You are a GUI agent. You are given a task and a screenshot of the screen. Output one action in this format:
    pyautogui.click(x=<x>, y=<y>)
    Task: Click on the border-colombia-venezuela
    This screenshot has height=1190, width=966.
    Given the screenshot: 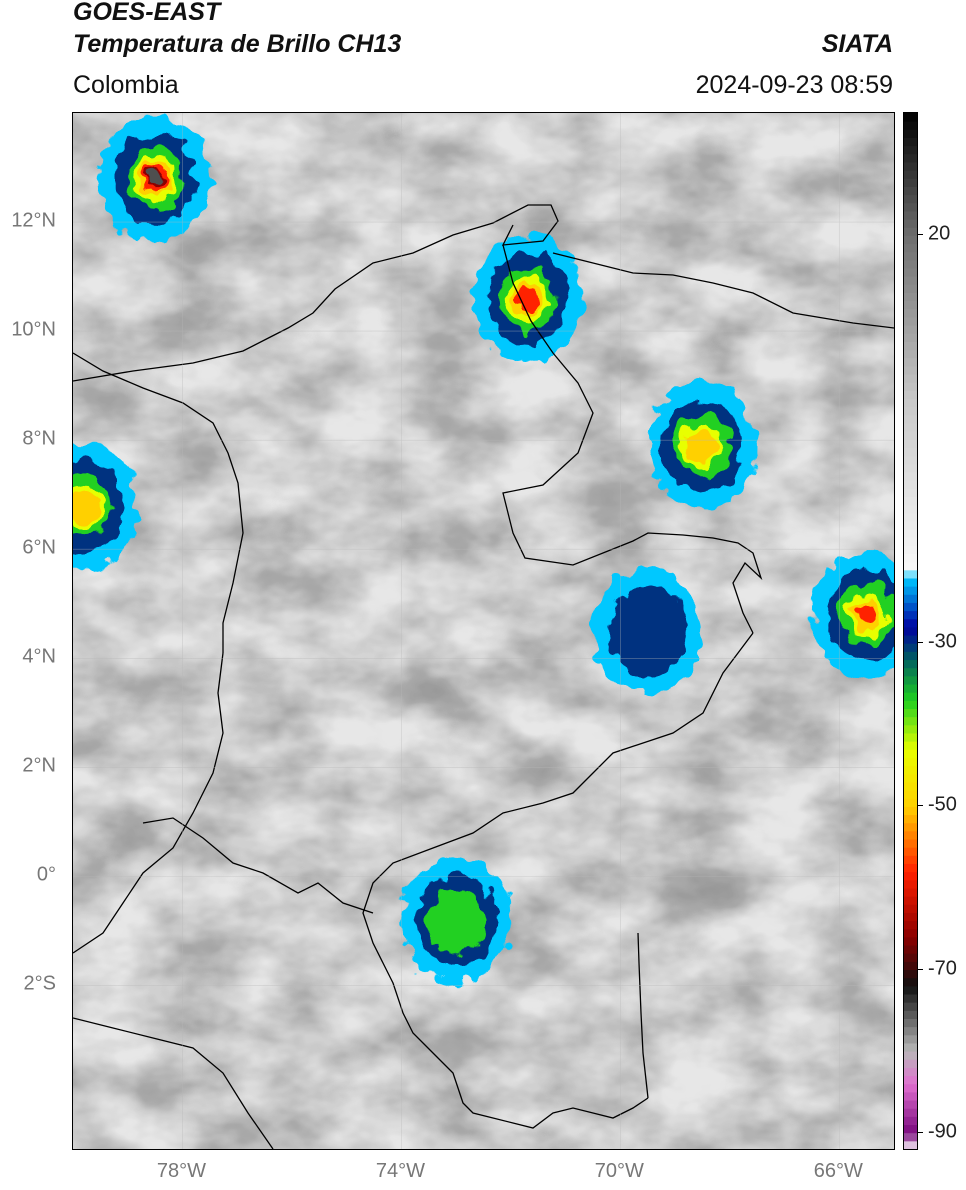 What is the action you would take?
    pyautogui.click(x=632, y=439)
    